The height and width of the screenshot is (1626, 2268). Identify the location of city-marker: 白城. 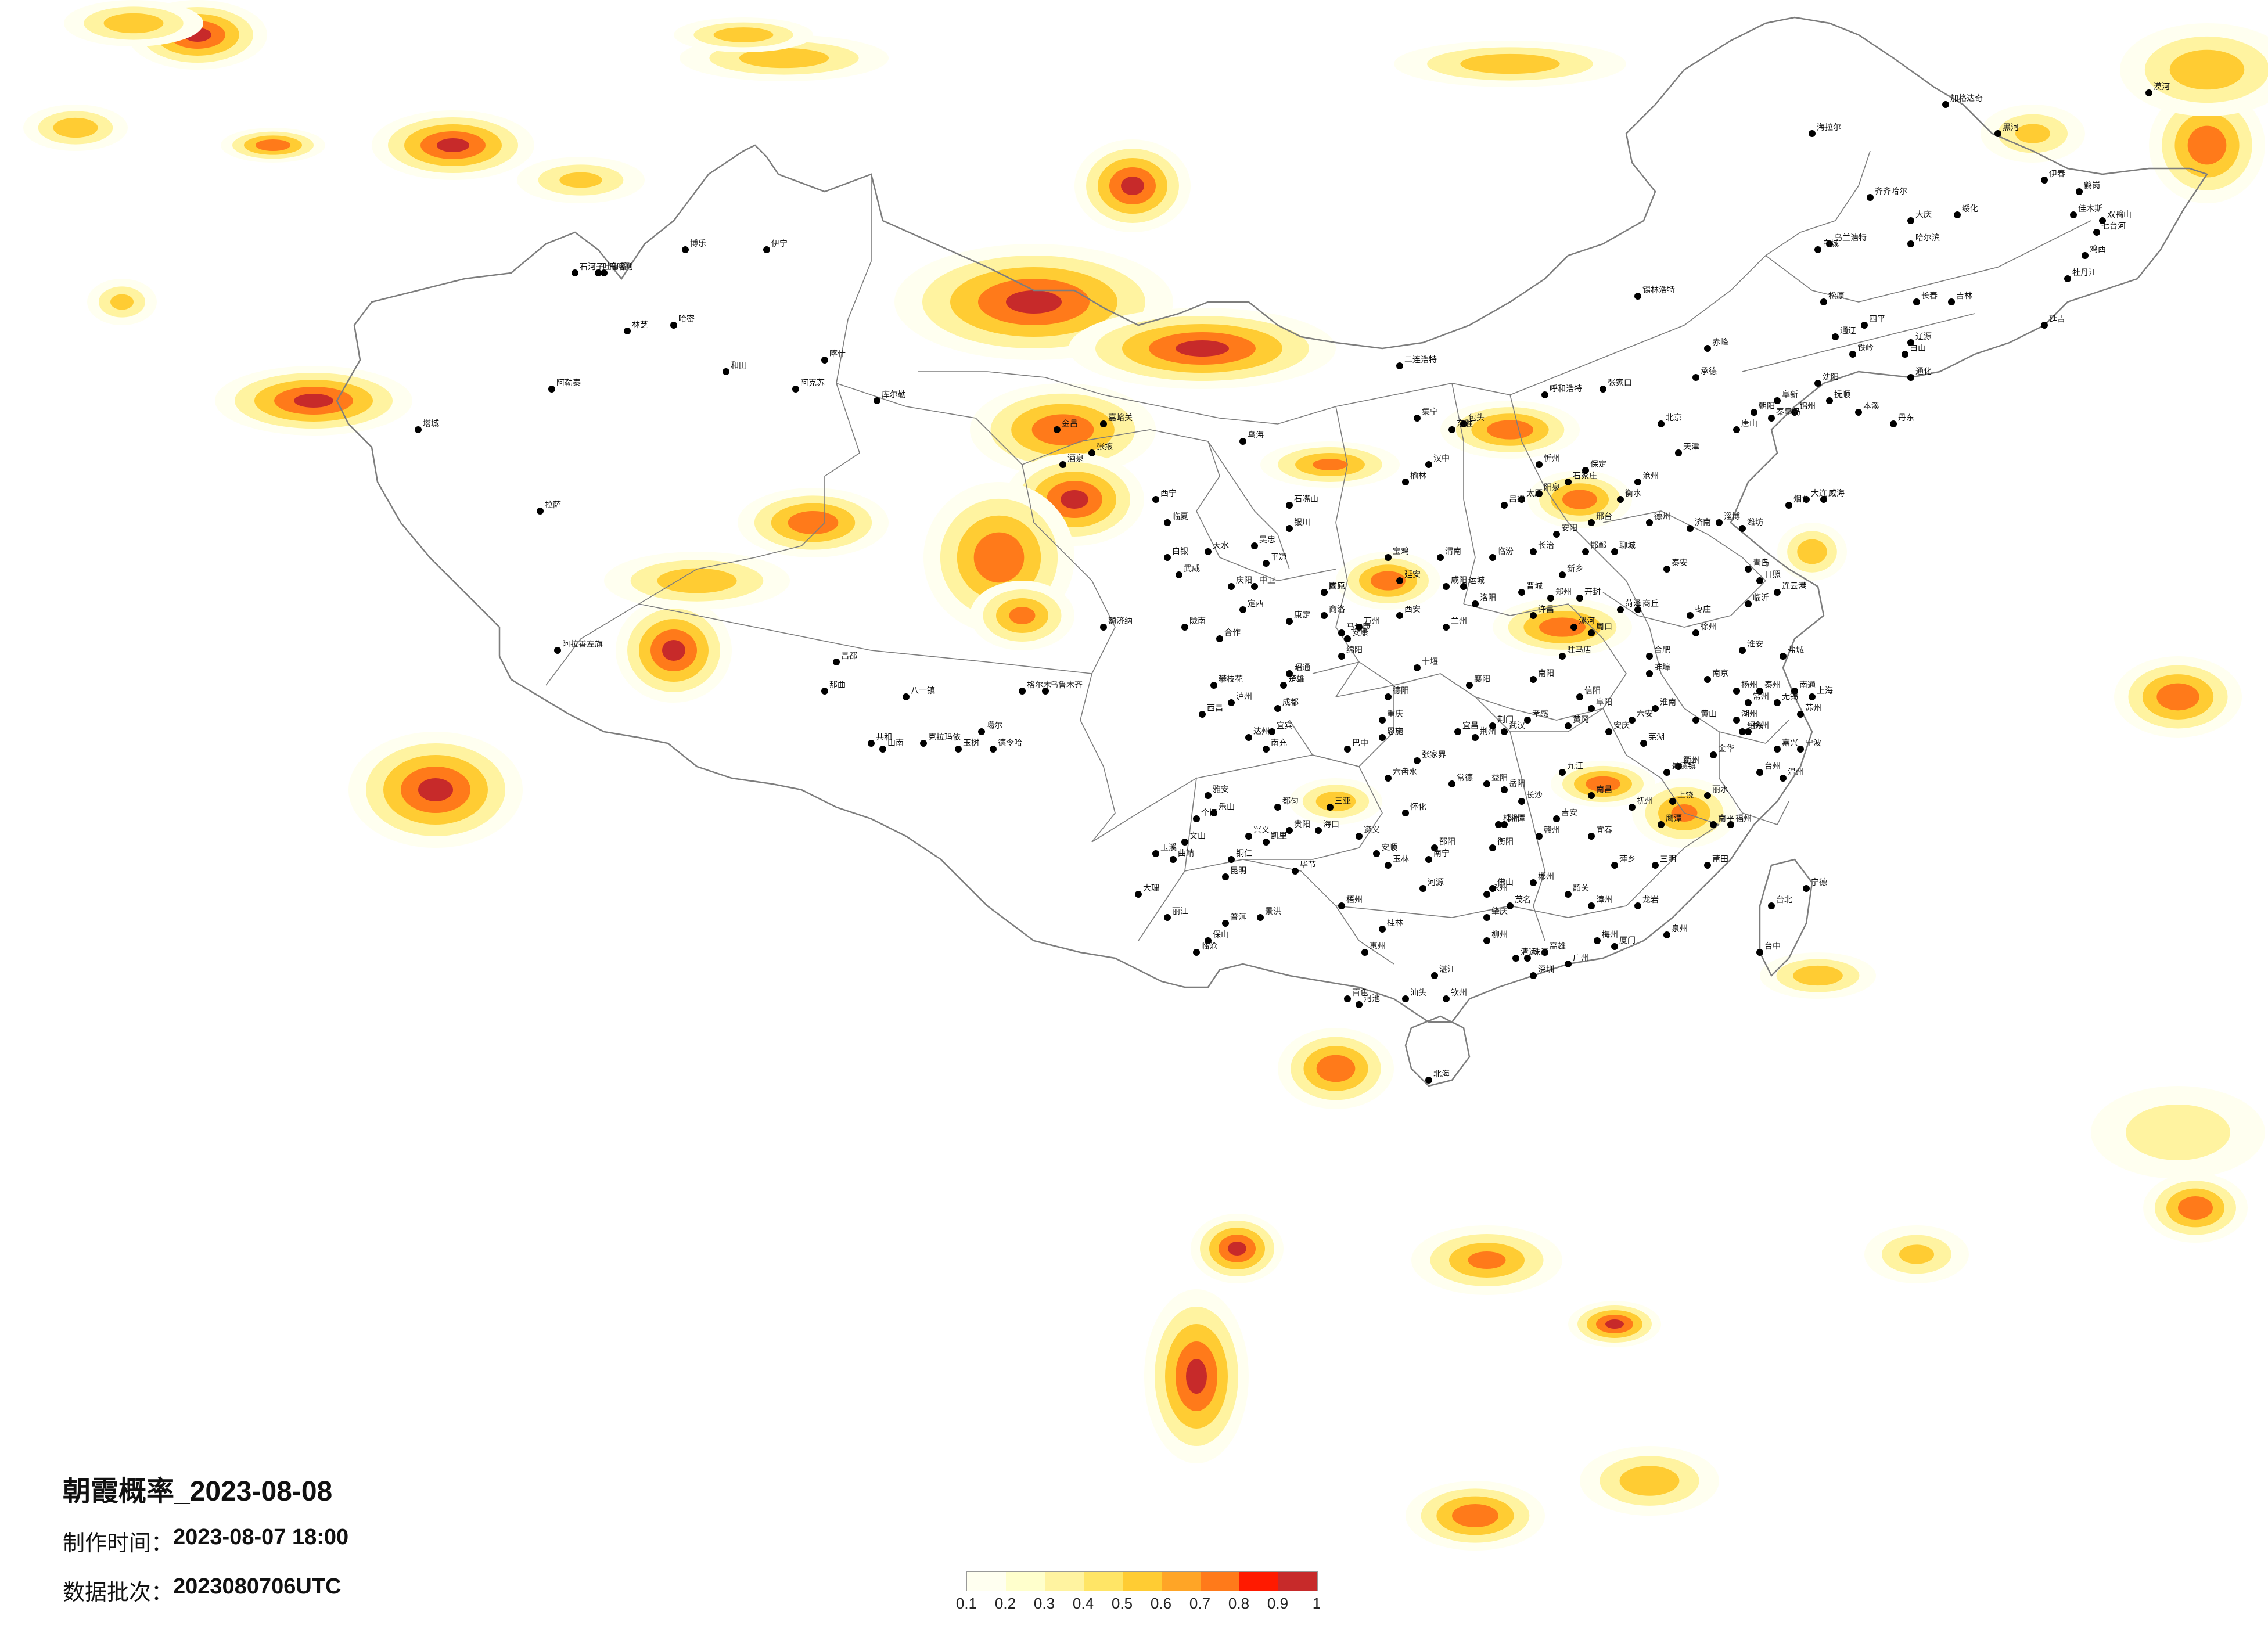
(1826, 246).